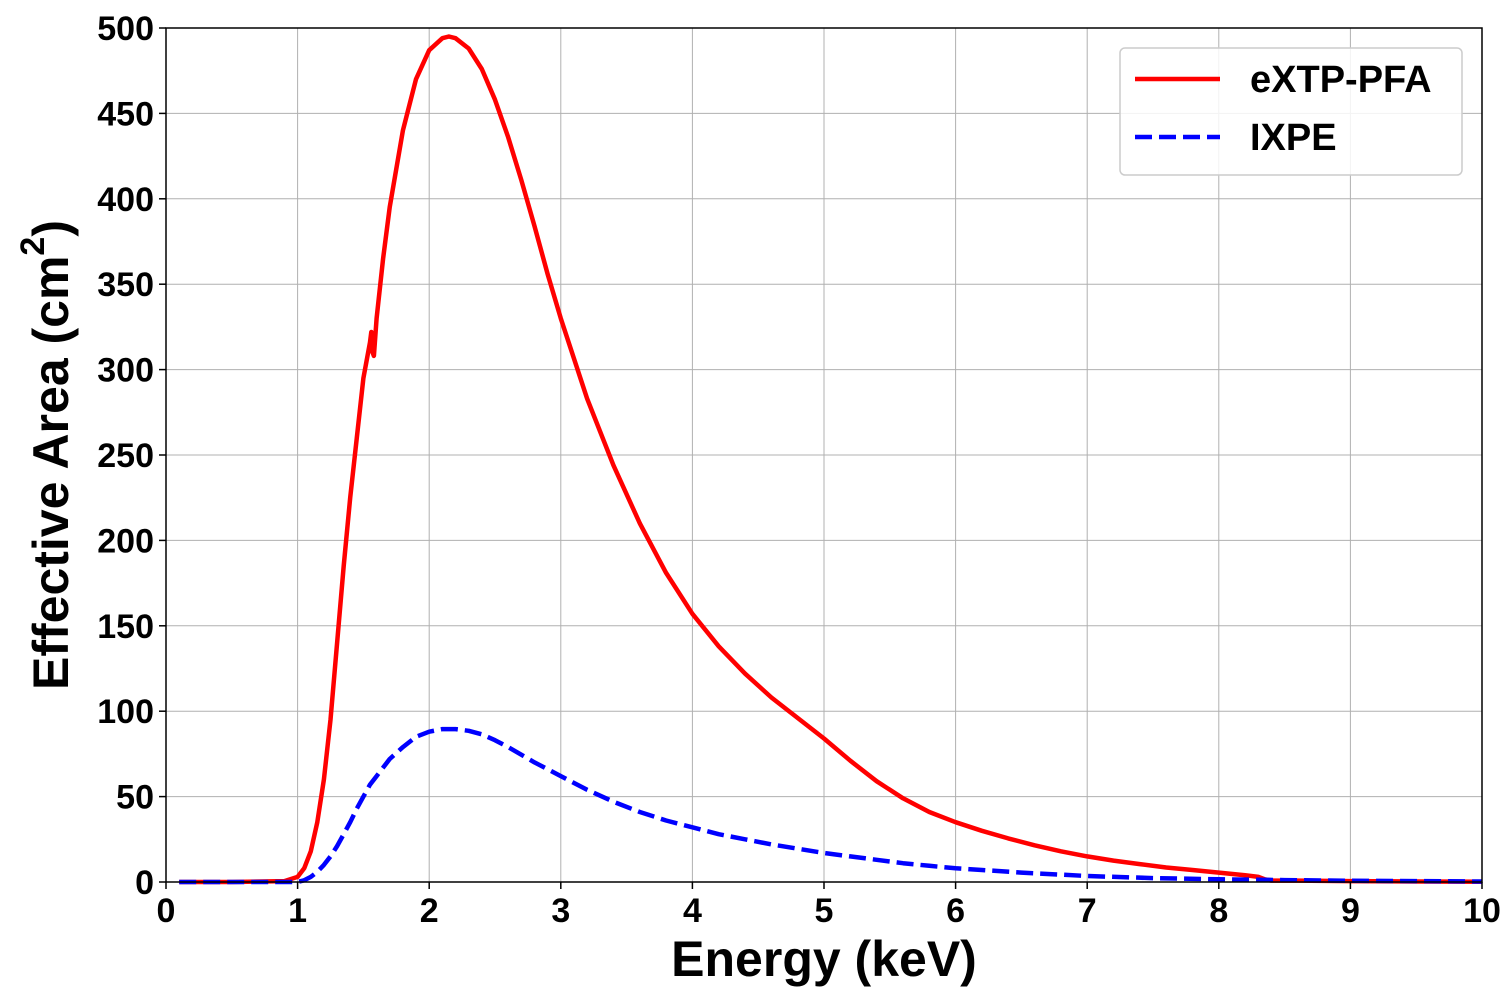  What do you see at coordinates (824, 959) in the screenshot?
I see `x-axis-title: Energy (keV)` at bounding box center [824, 959].